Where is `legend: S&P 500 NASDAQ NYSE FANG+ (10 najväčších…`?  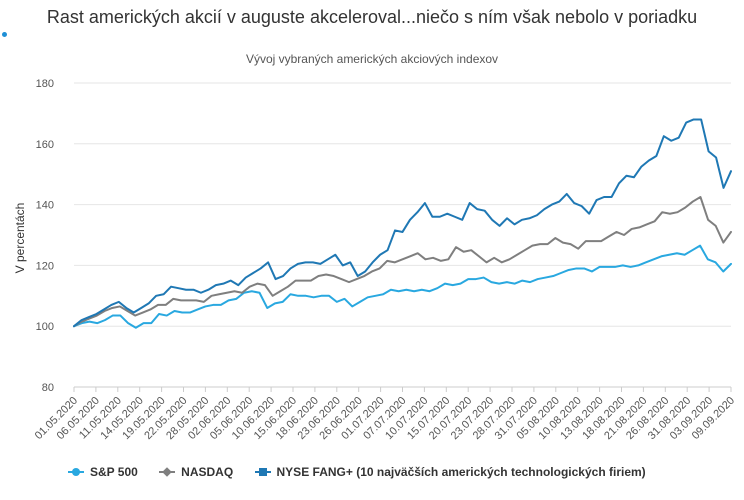
legend: S&P 500 NASDAQ NYSE FANG+ (10 najväčších… is located at coordinates (366, 472).